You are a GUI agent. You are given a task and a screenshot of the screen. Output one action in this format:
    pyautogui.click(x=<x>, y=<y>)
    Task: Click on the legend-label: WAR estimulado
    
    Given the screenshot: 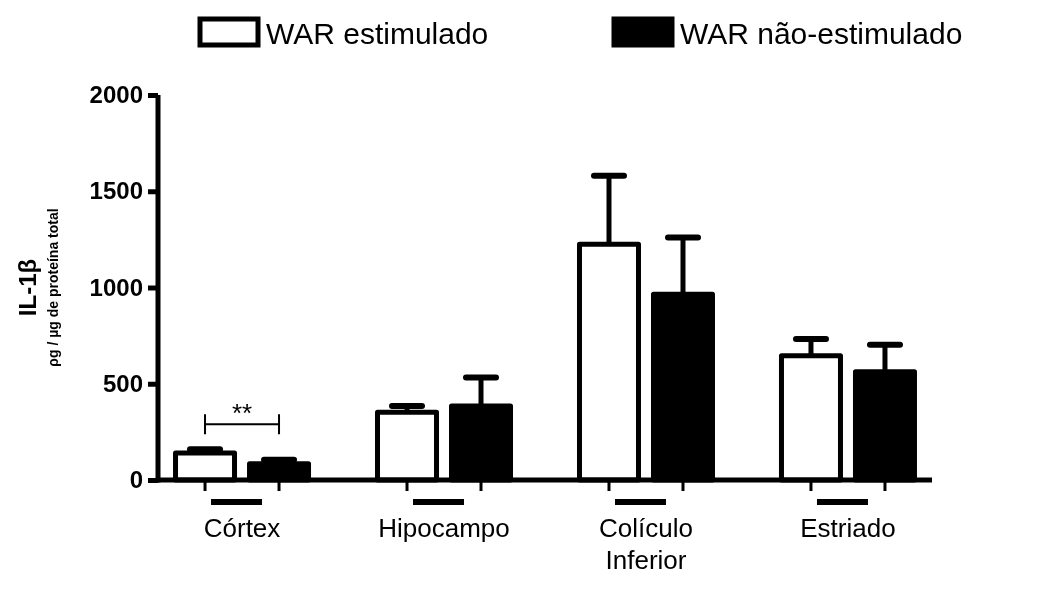 What is the action you would take?
    pyautogui.click(x=377, y=33)
    